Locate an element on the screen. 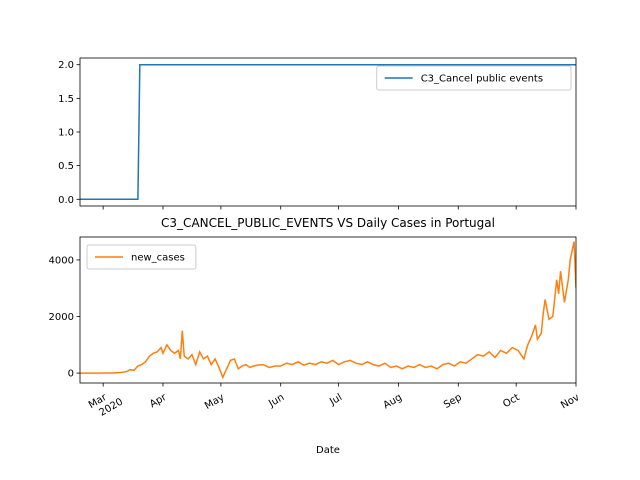  y-tick-label: 1.0 is located at coordinates (66, 133).